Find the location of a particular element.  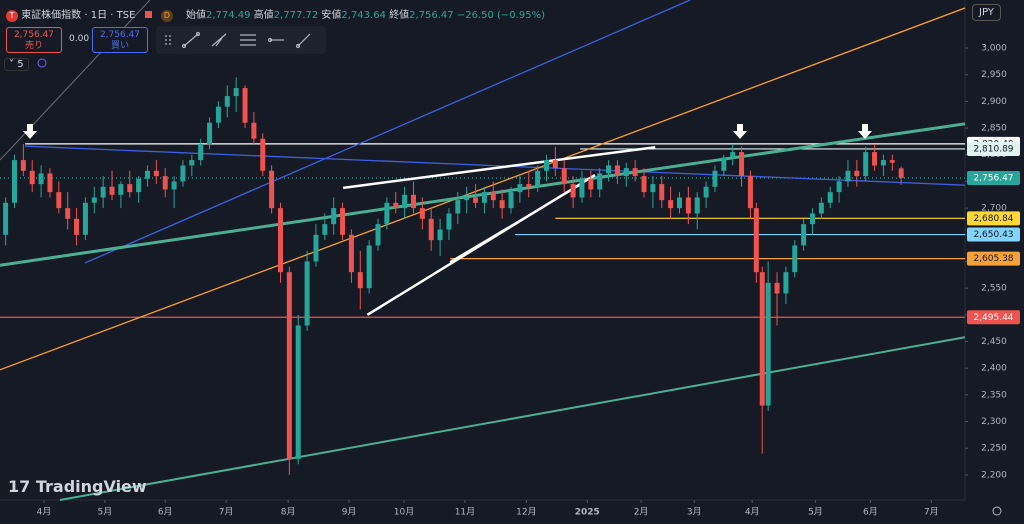

price-label: 2,650.43 is located at coordinates (993, 235).